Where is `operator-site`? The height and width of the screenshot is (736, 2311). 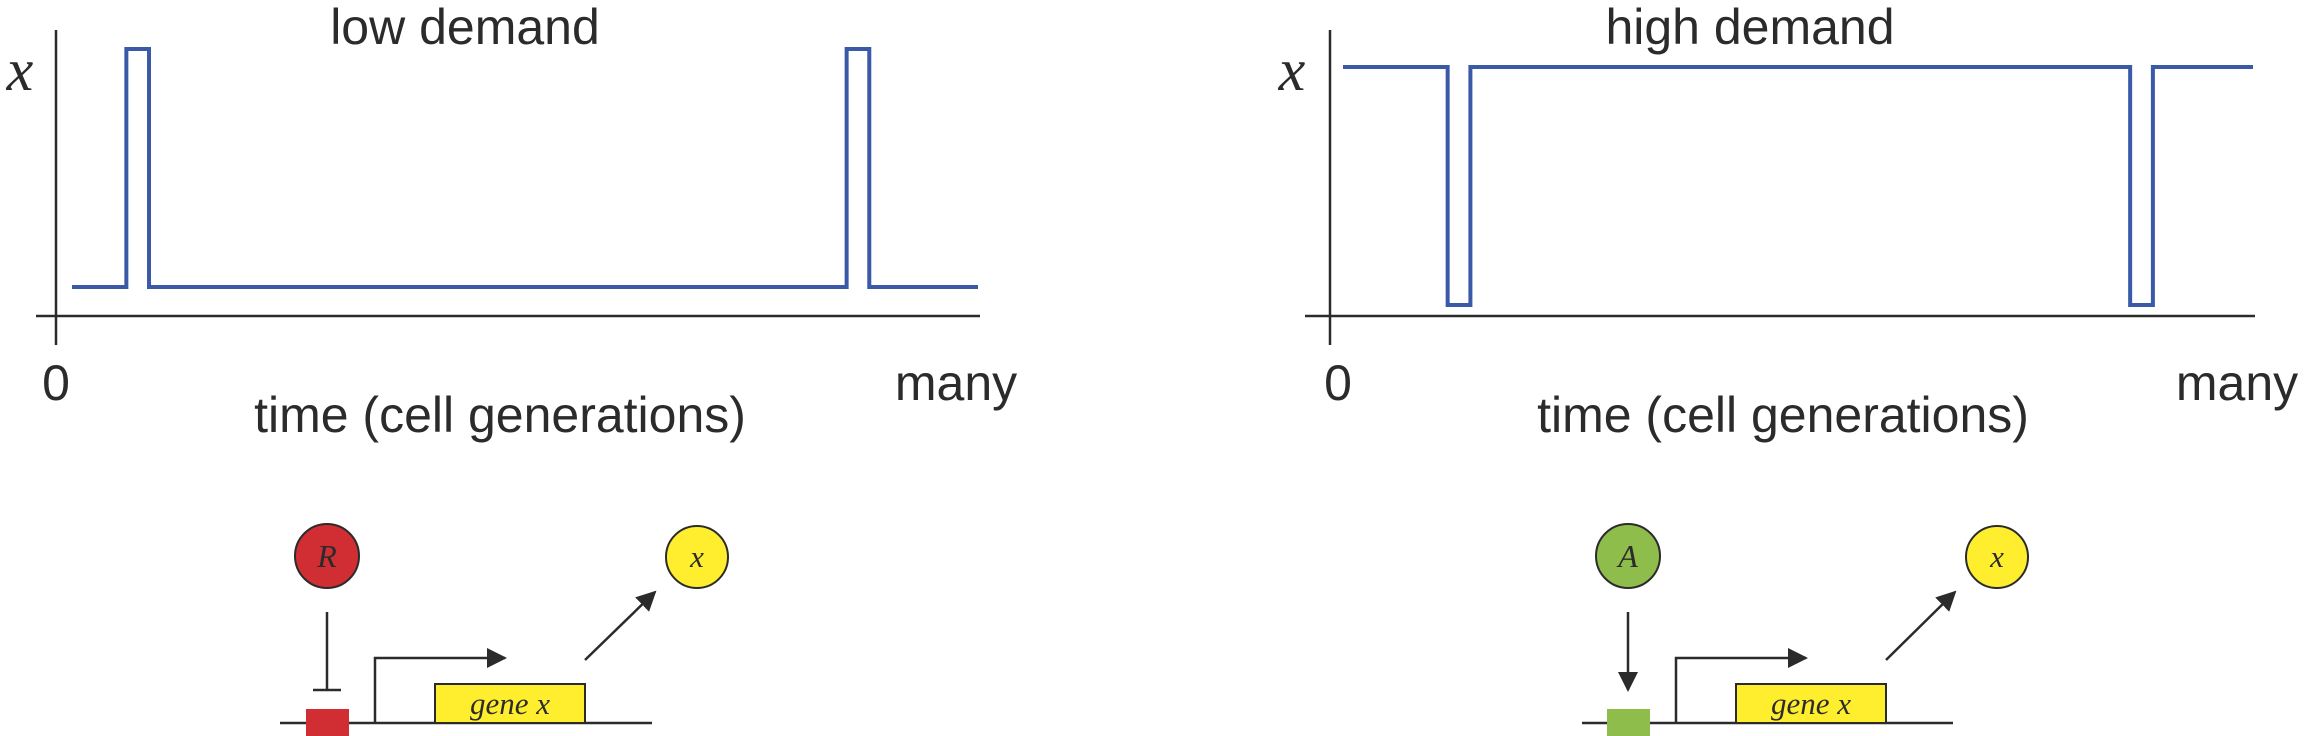 operator-site is located at coordinates (327, 722).